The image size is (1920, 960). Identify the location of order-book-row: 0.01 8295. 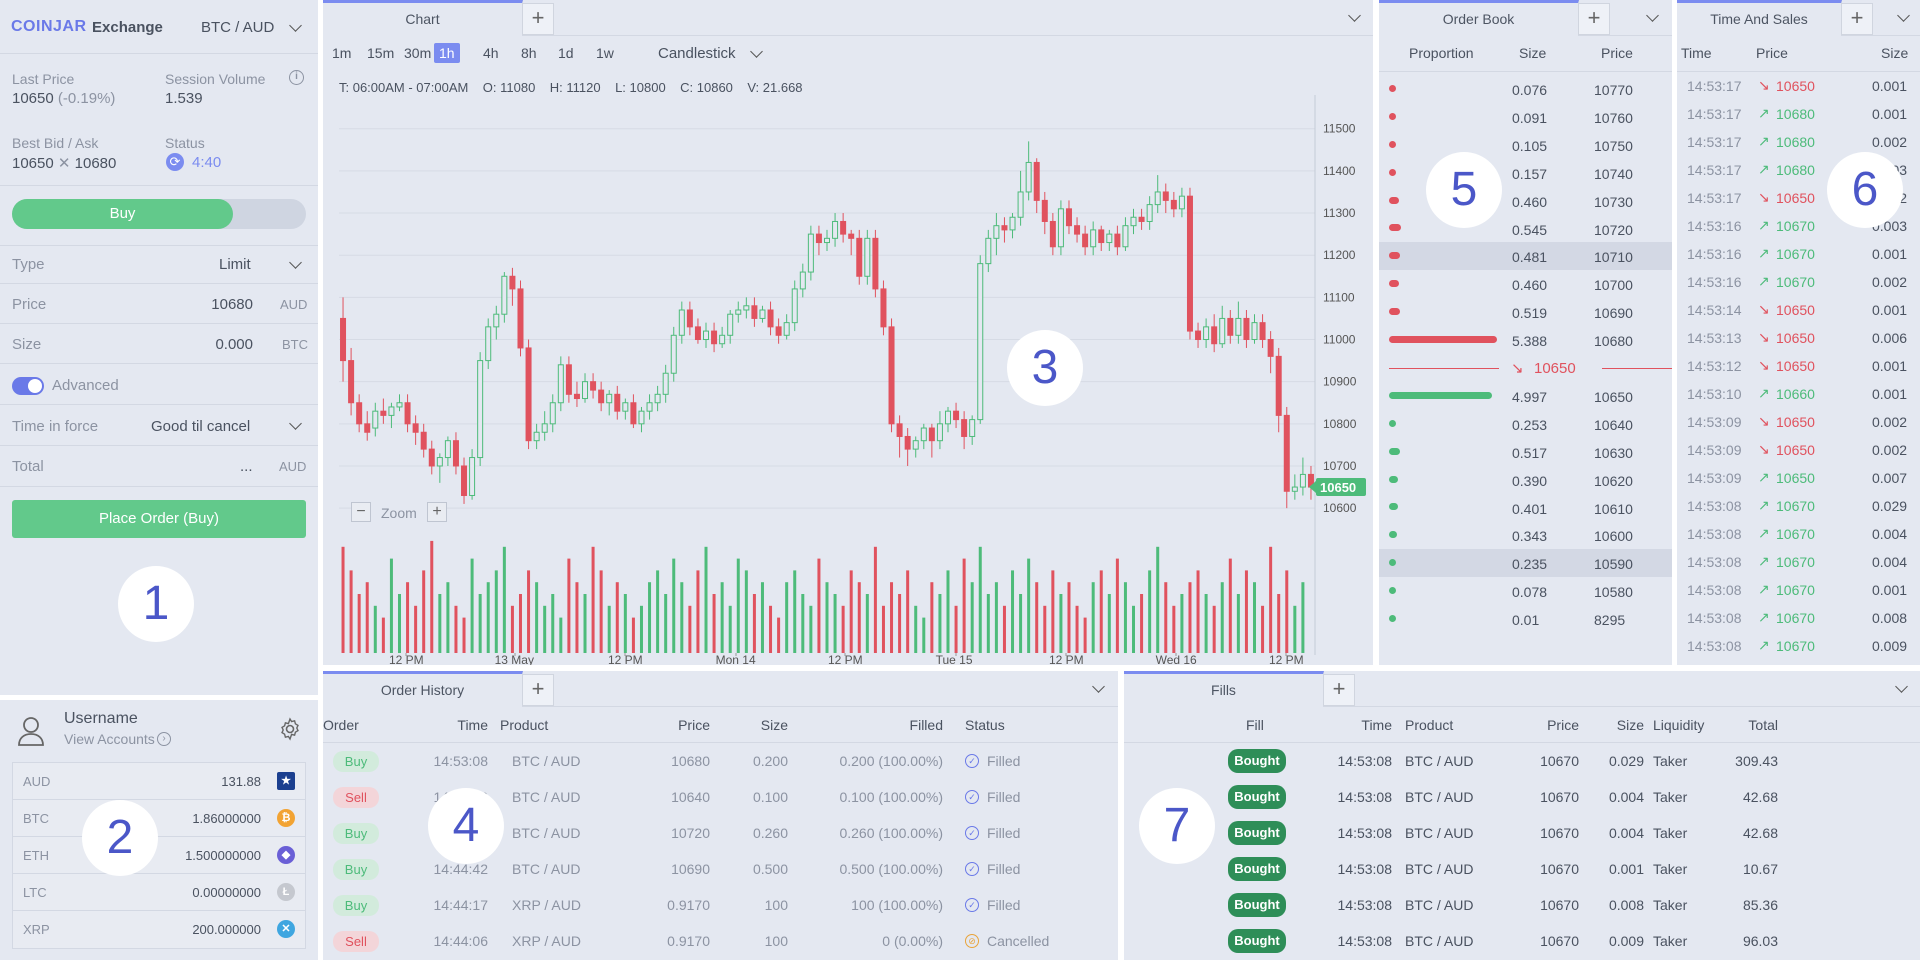
(1525, 619).